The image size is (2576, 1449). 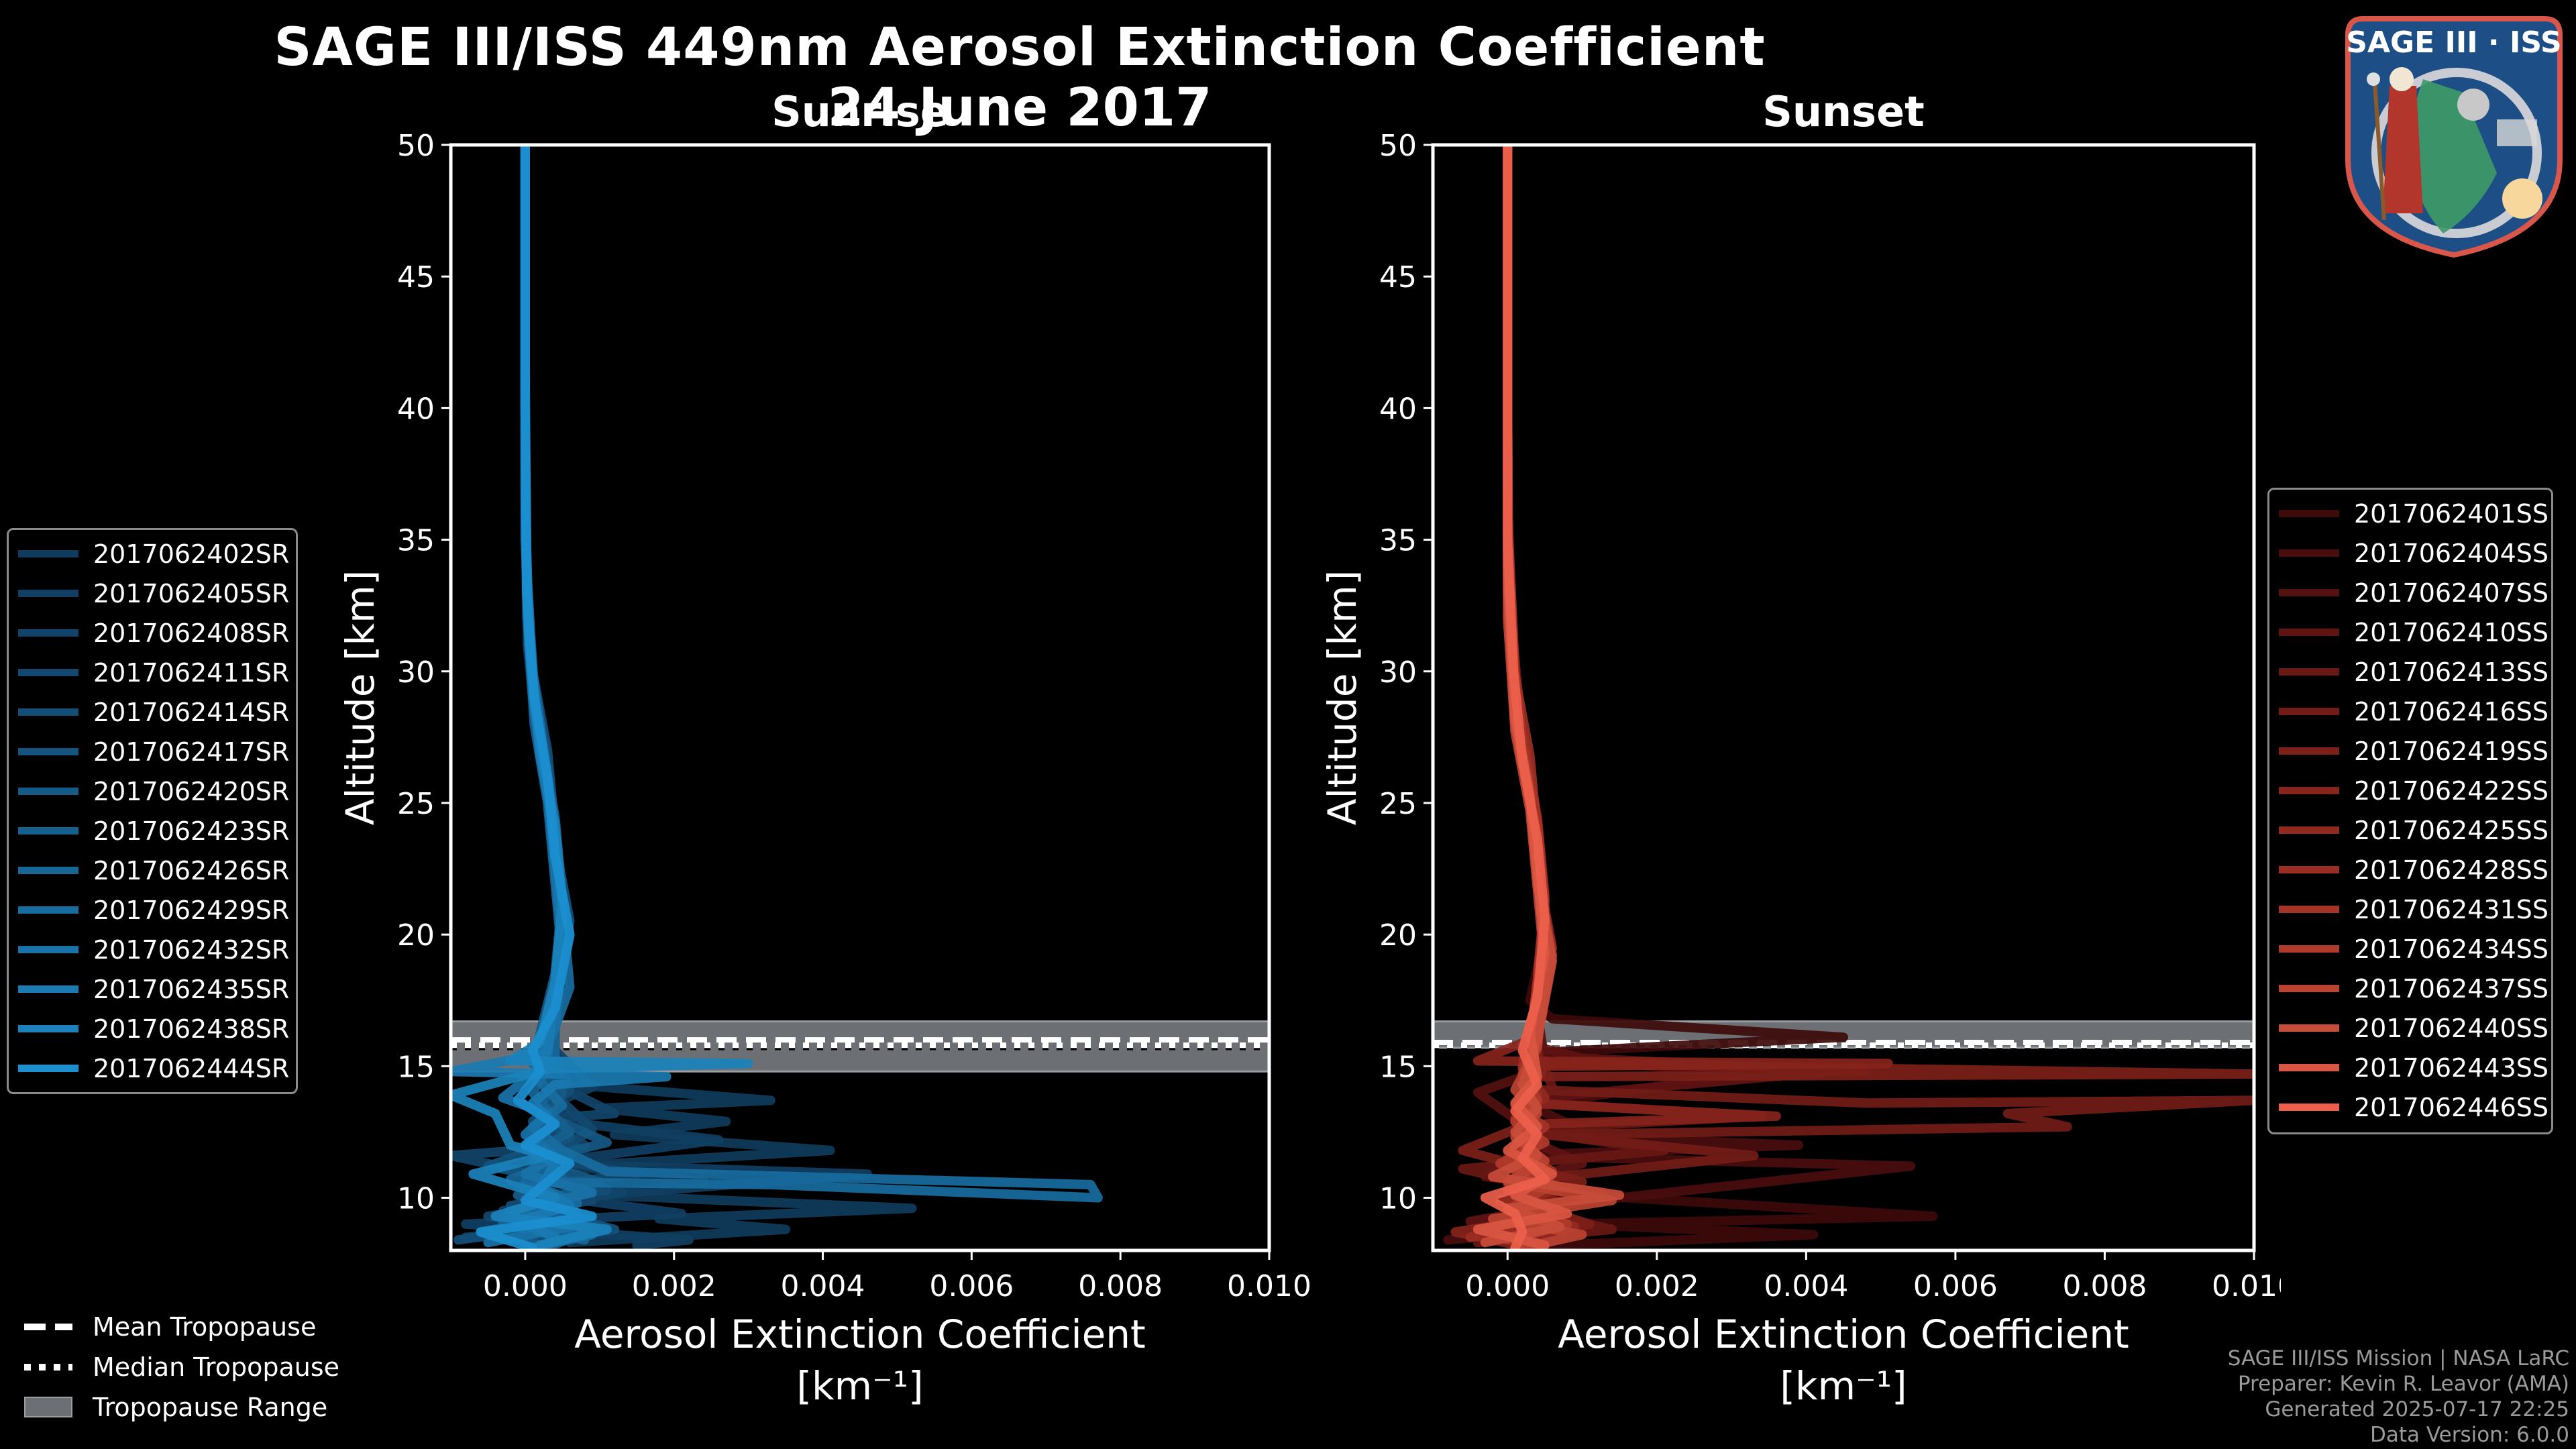 What do you see at coordinates (1342, 697) in the screenshot?
I see `sunset-y-axis-label: Altitude [km]` at bounding box center [1342, 697].